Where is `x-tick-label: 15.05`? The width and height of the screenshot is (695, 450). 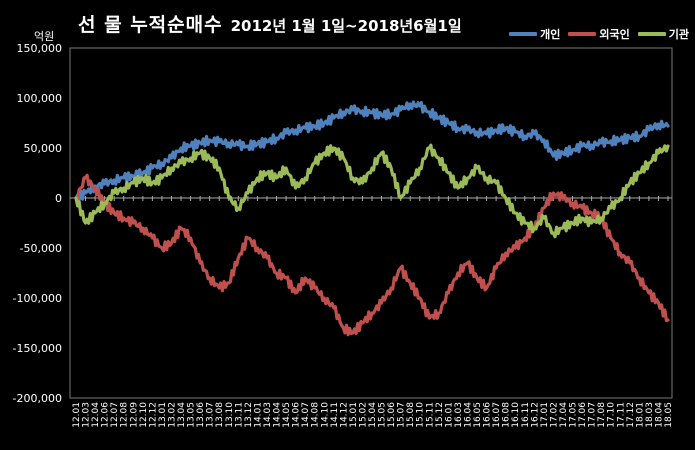
x-tick-label: 15.05 is located at coordinates (383, 415).